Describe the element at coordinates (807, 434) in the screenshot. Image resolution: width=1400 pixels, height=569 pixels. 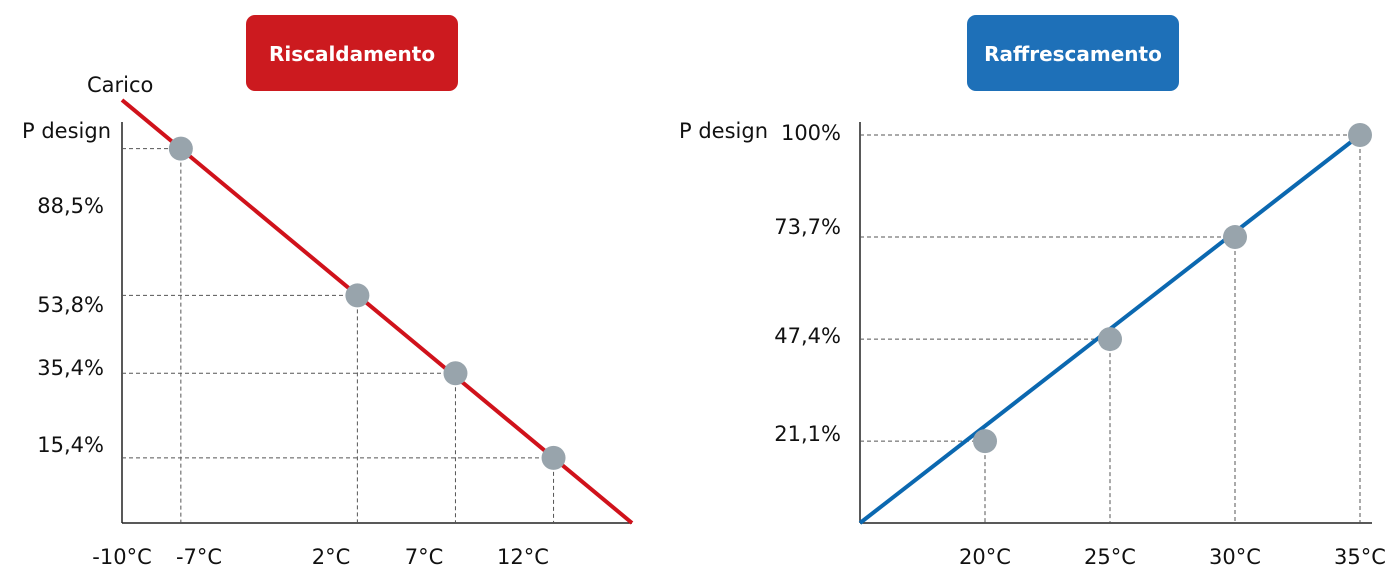
I see `cooling-y-tick-label: 21,1%` at that location.